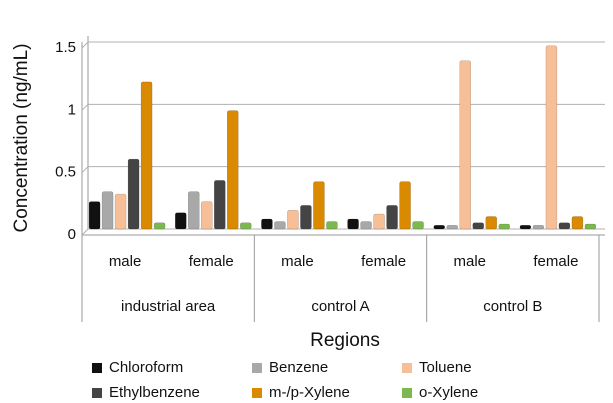  What do you see at coordinates (298, 367) in the screenshot?
I see `legend-label: Benzene` at bounding box center [298, 367].